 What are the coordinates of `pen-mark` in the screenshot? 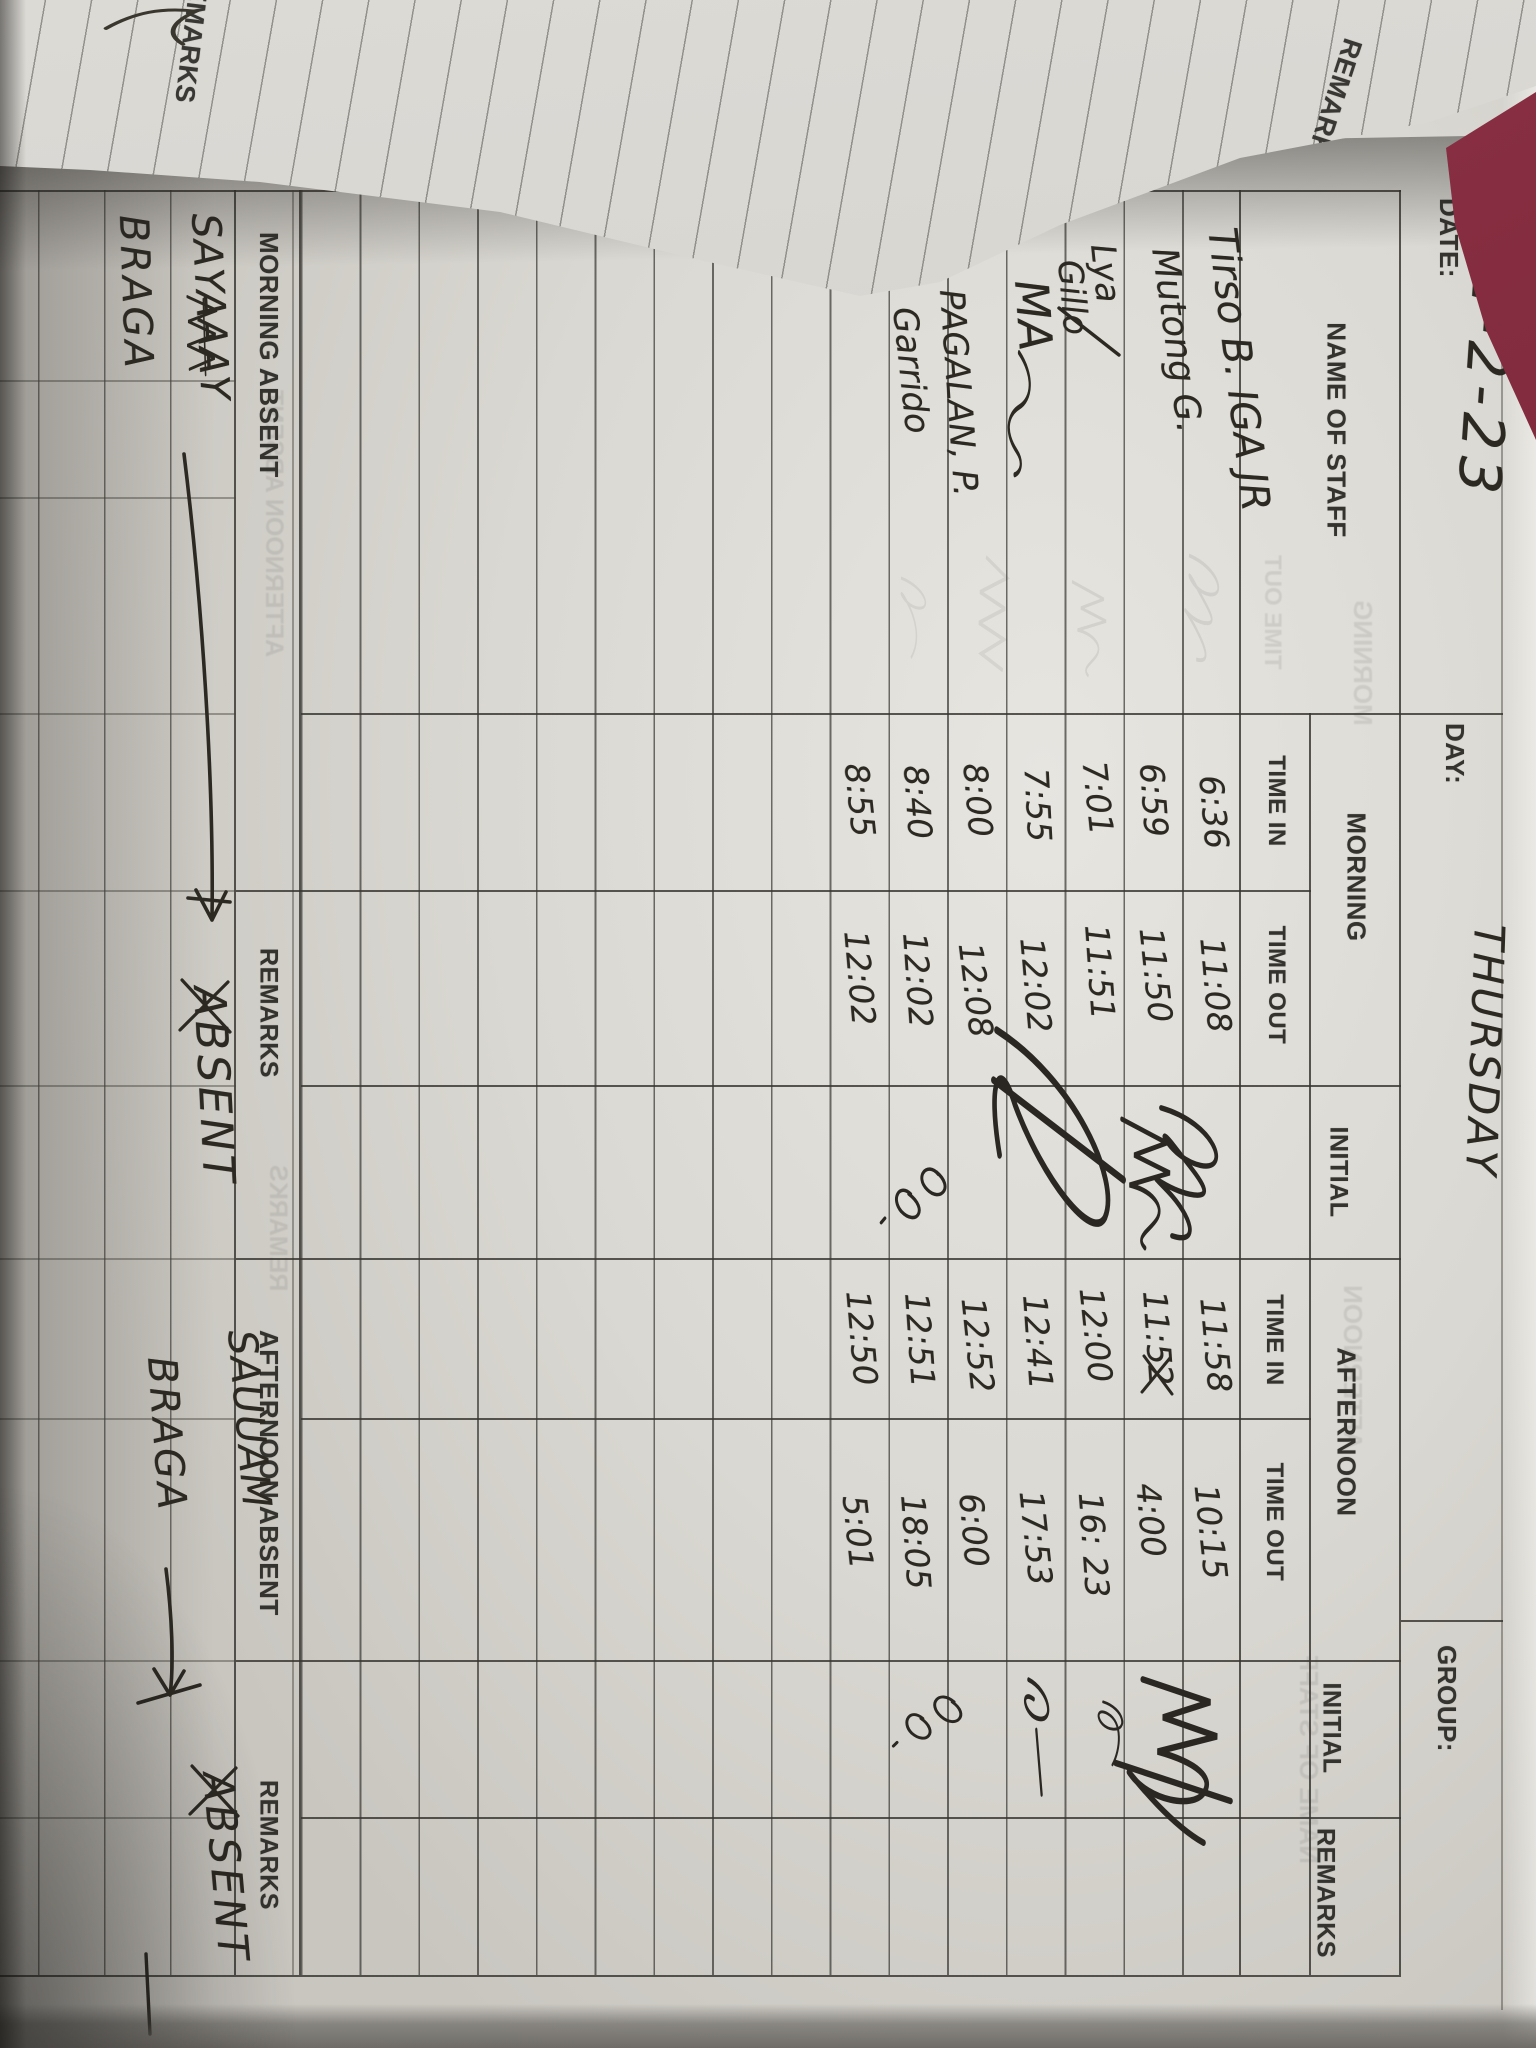 It's located at (150, 35).